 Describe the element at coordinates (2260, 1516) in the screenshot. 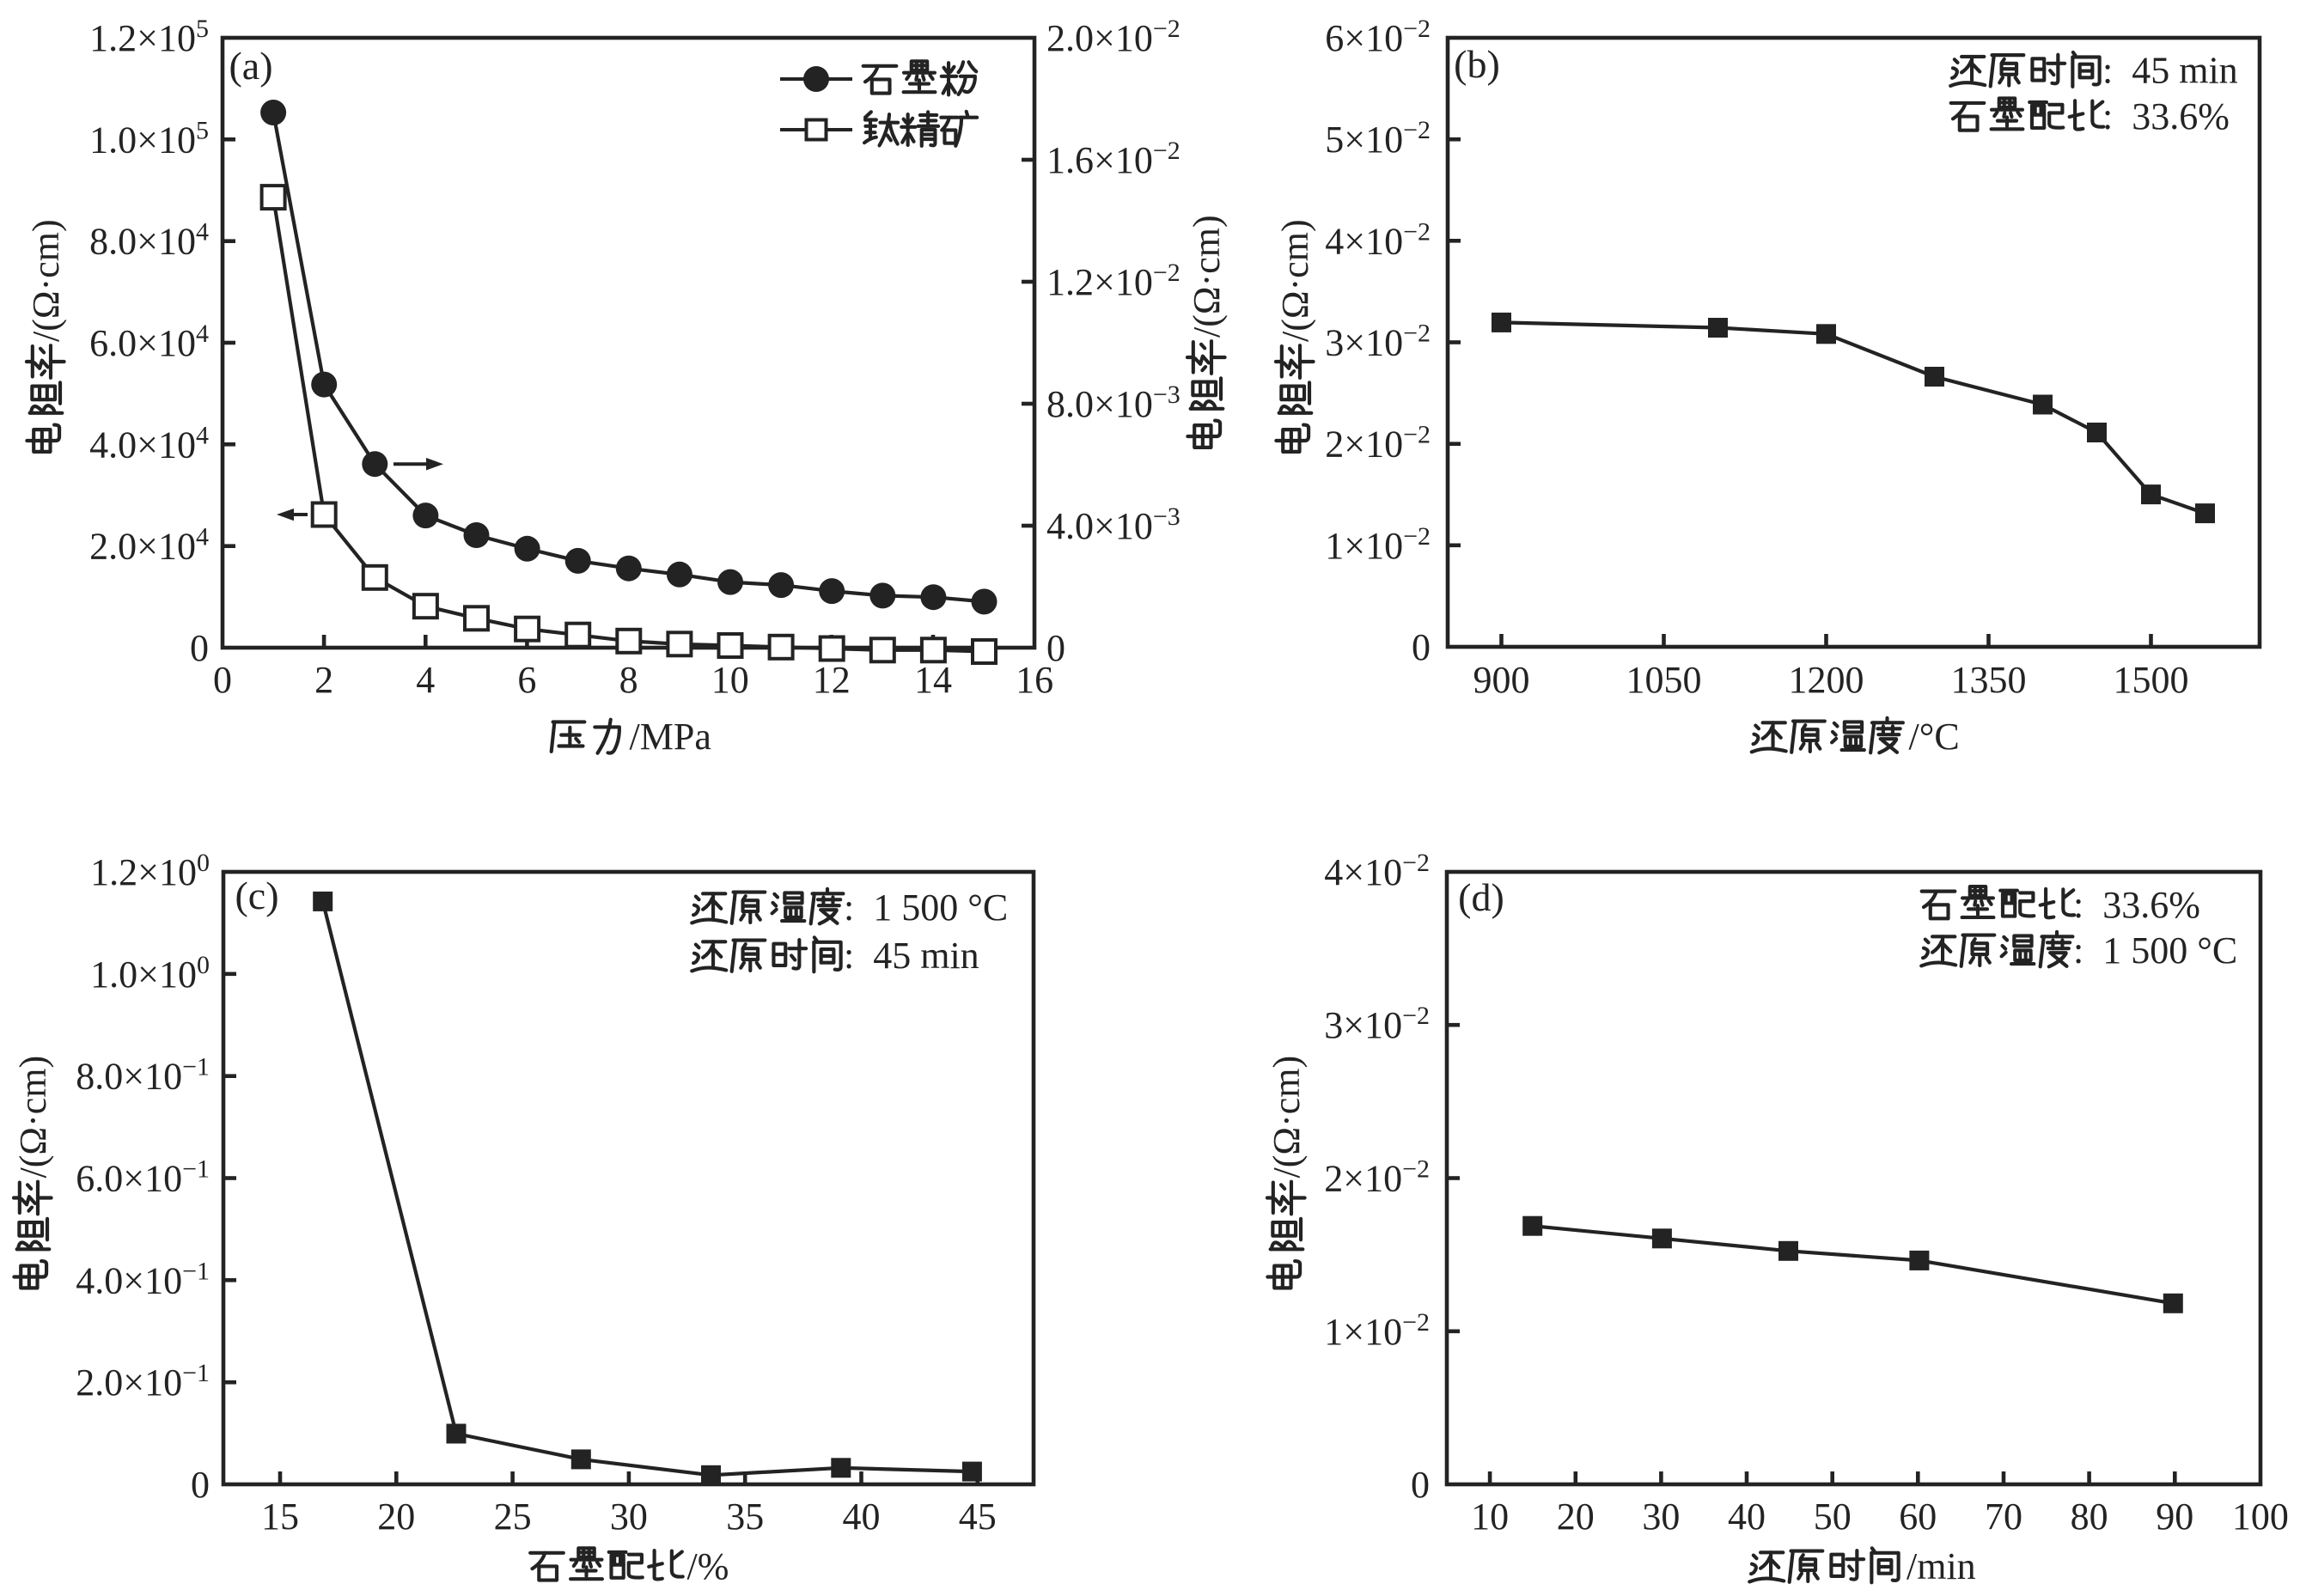

I see `svg-text: 100` at that location.